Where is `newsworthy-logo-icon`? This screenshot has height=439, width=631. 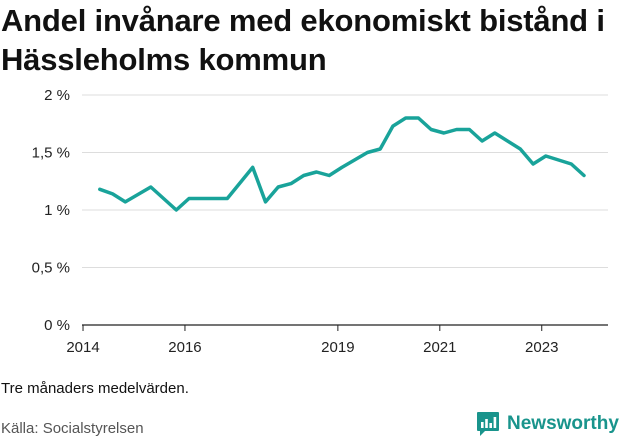 newsworthy-logo-icon is located at coordinates (488, 424).